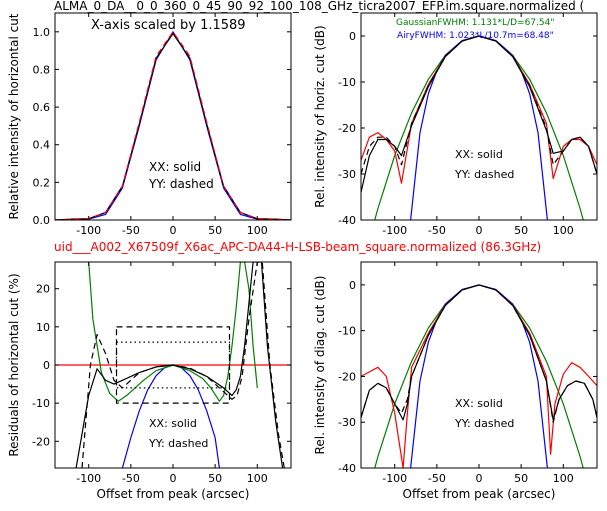 This screenshot has height=511, width=607. I want to click on y-tick-label: 0.4, so click(42, 145).